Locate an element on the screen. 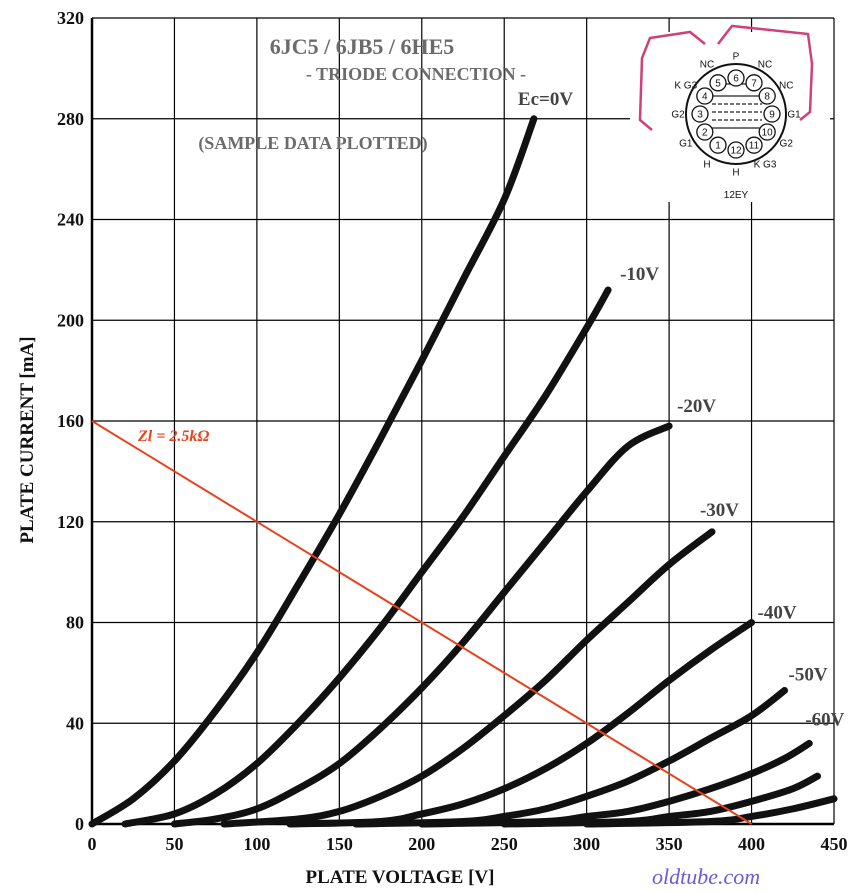  y-tick-label: 80 is located at coordinates (75, 623).